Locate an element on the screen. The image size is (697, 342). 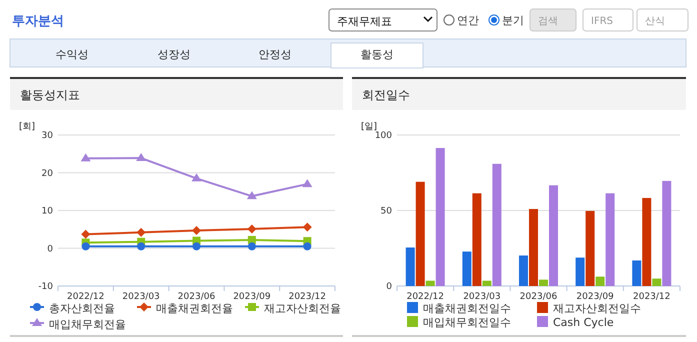
chart-title: 회전일수 is located at coordinates (386, 95).